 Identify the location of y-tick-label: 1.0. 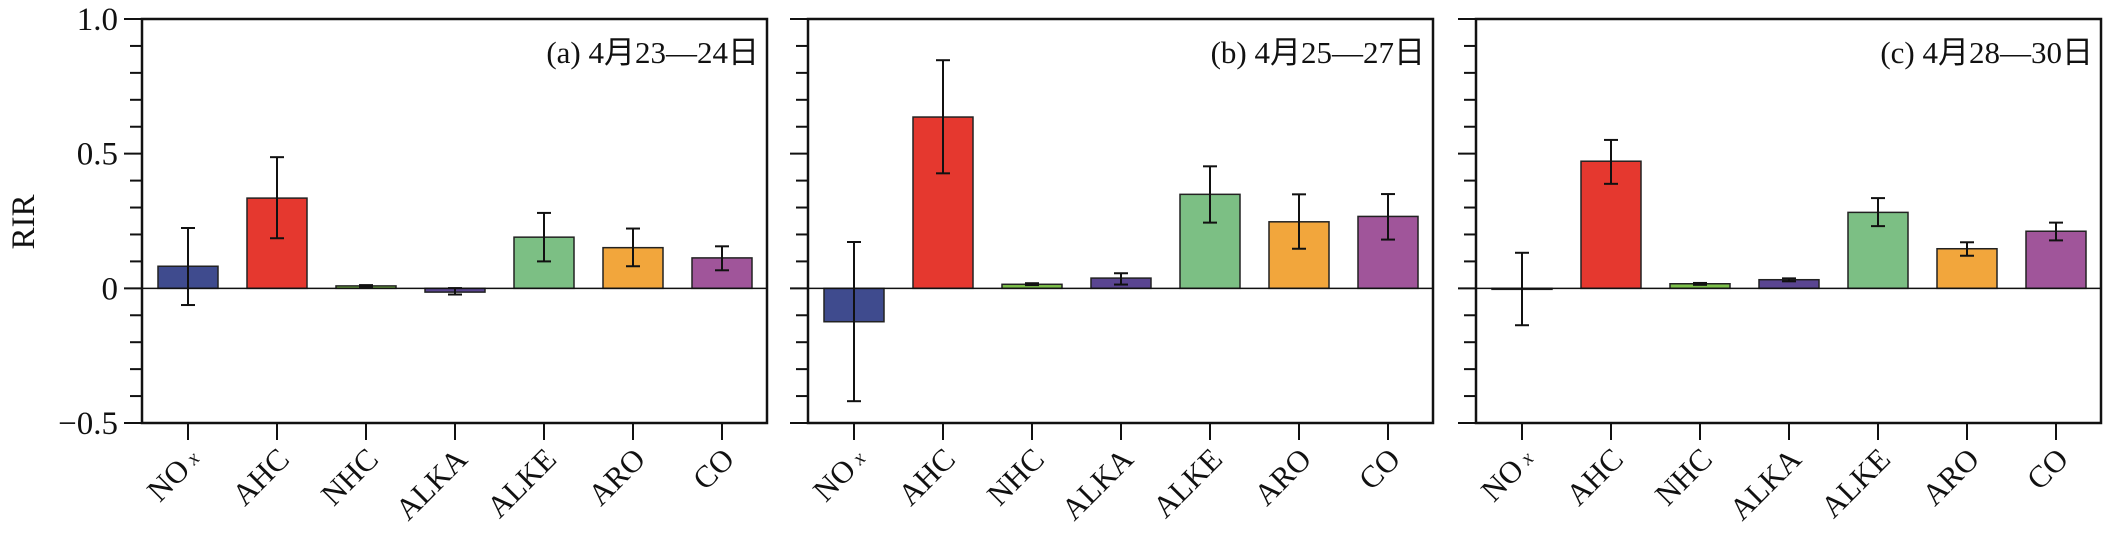
(97, 20).